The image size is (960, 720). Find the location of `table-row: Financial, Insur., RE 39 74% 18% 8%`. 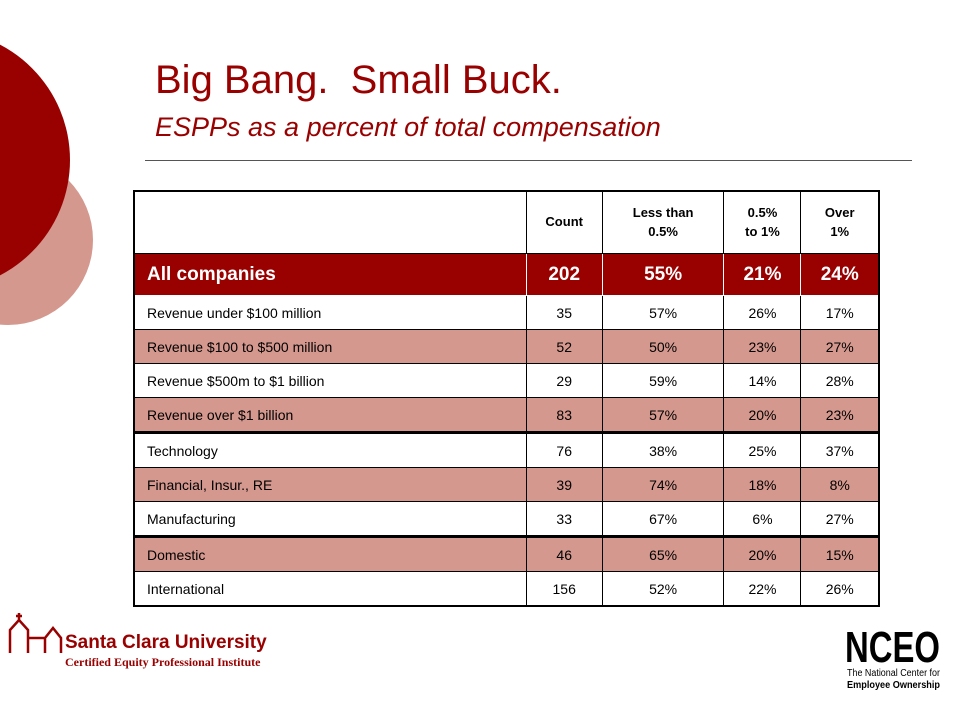

table-row: Financial, Insur., RE 39 74% 18% 8% is located at coordinates (506, 484).